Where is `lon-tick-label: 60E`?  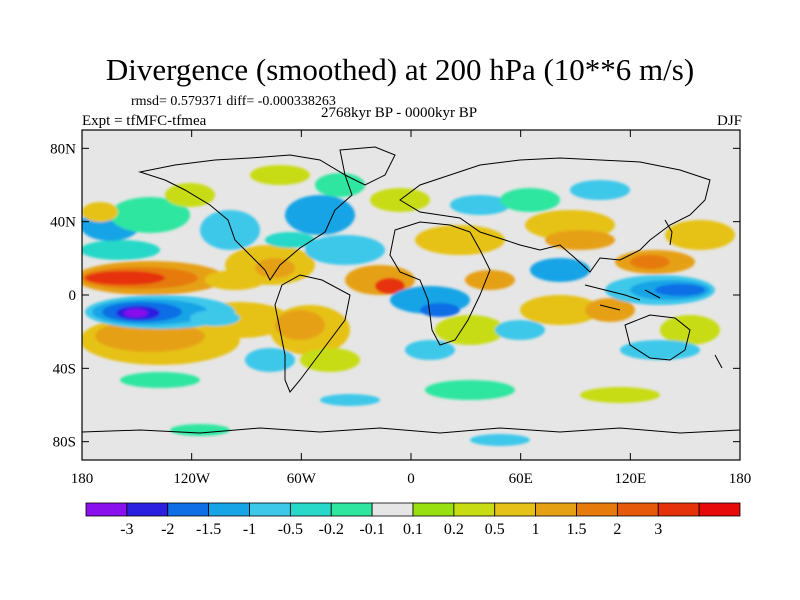
lon-tick-label: 60E is located at coordinates (521, 479).